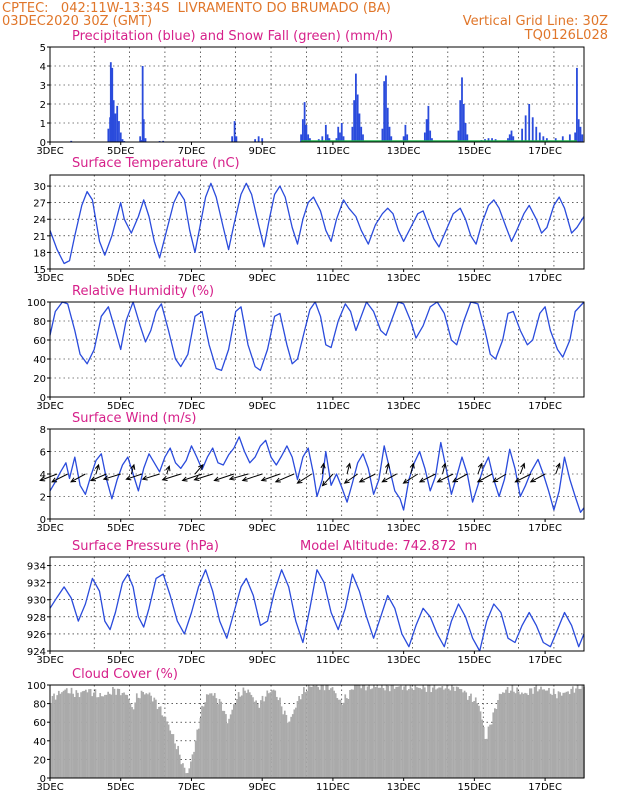 This screenshot has height=800, width=618. I want to click on pres-xtick-label: 7DEC, so click(191, 660).